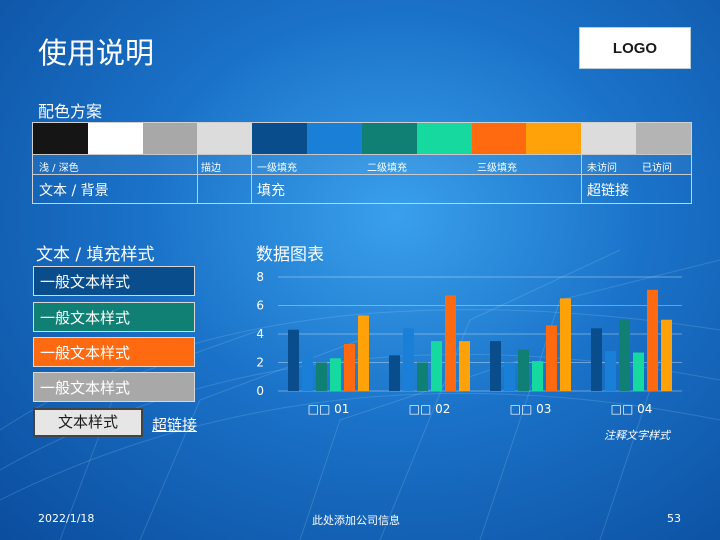  Describe the element at coordinates (674, 518) in the screenshot. I see `footer-page-number: 53` at that location.